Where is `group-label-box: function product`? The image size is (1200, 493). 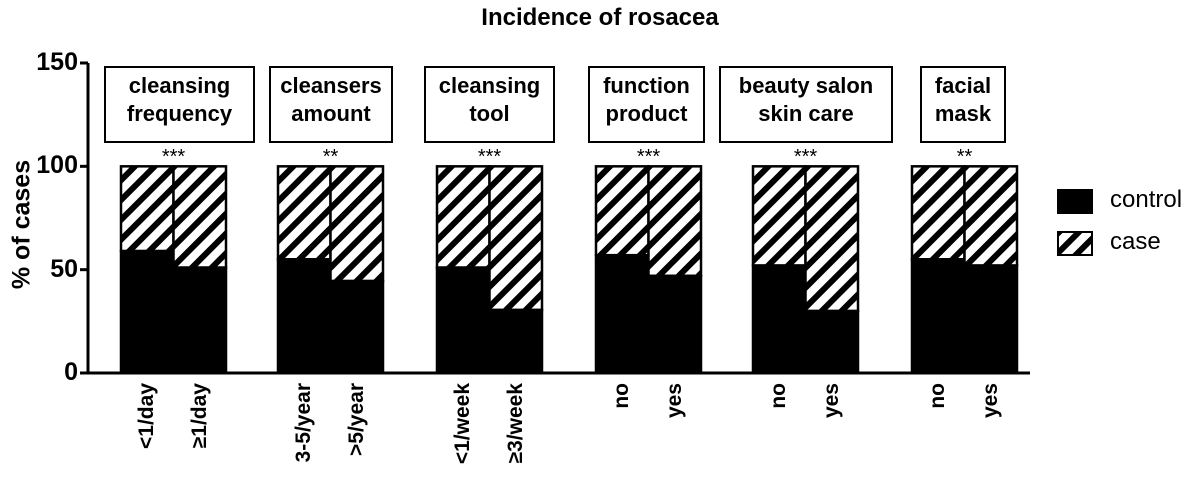 group-label-box: function product is located at coordinates (646, 104).